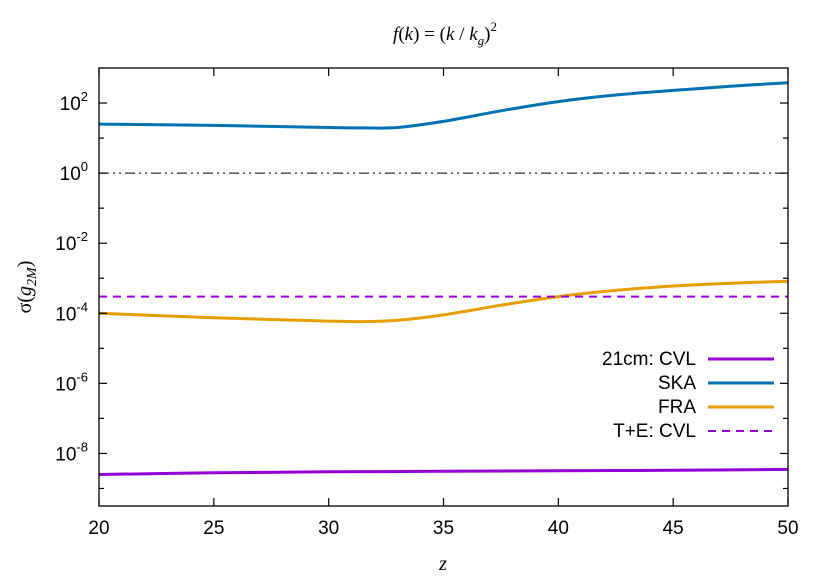 The image size is (830, 580). I want to click on y-tick-label: 10², so click(74, 102).